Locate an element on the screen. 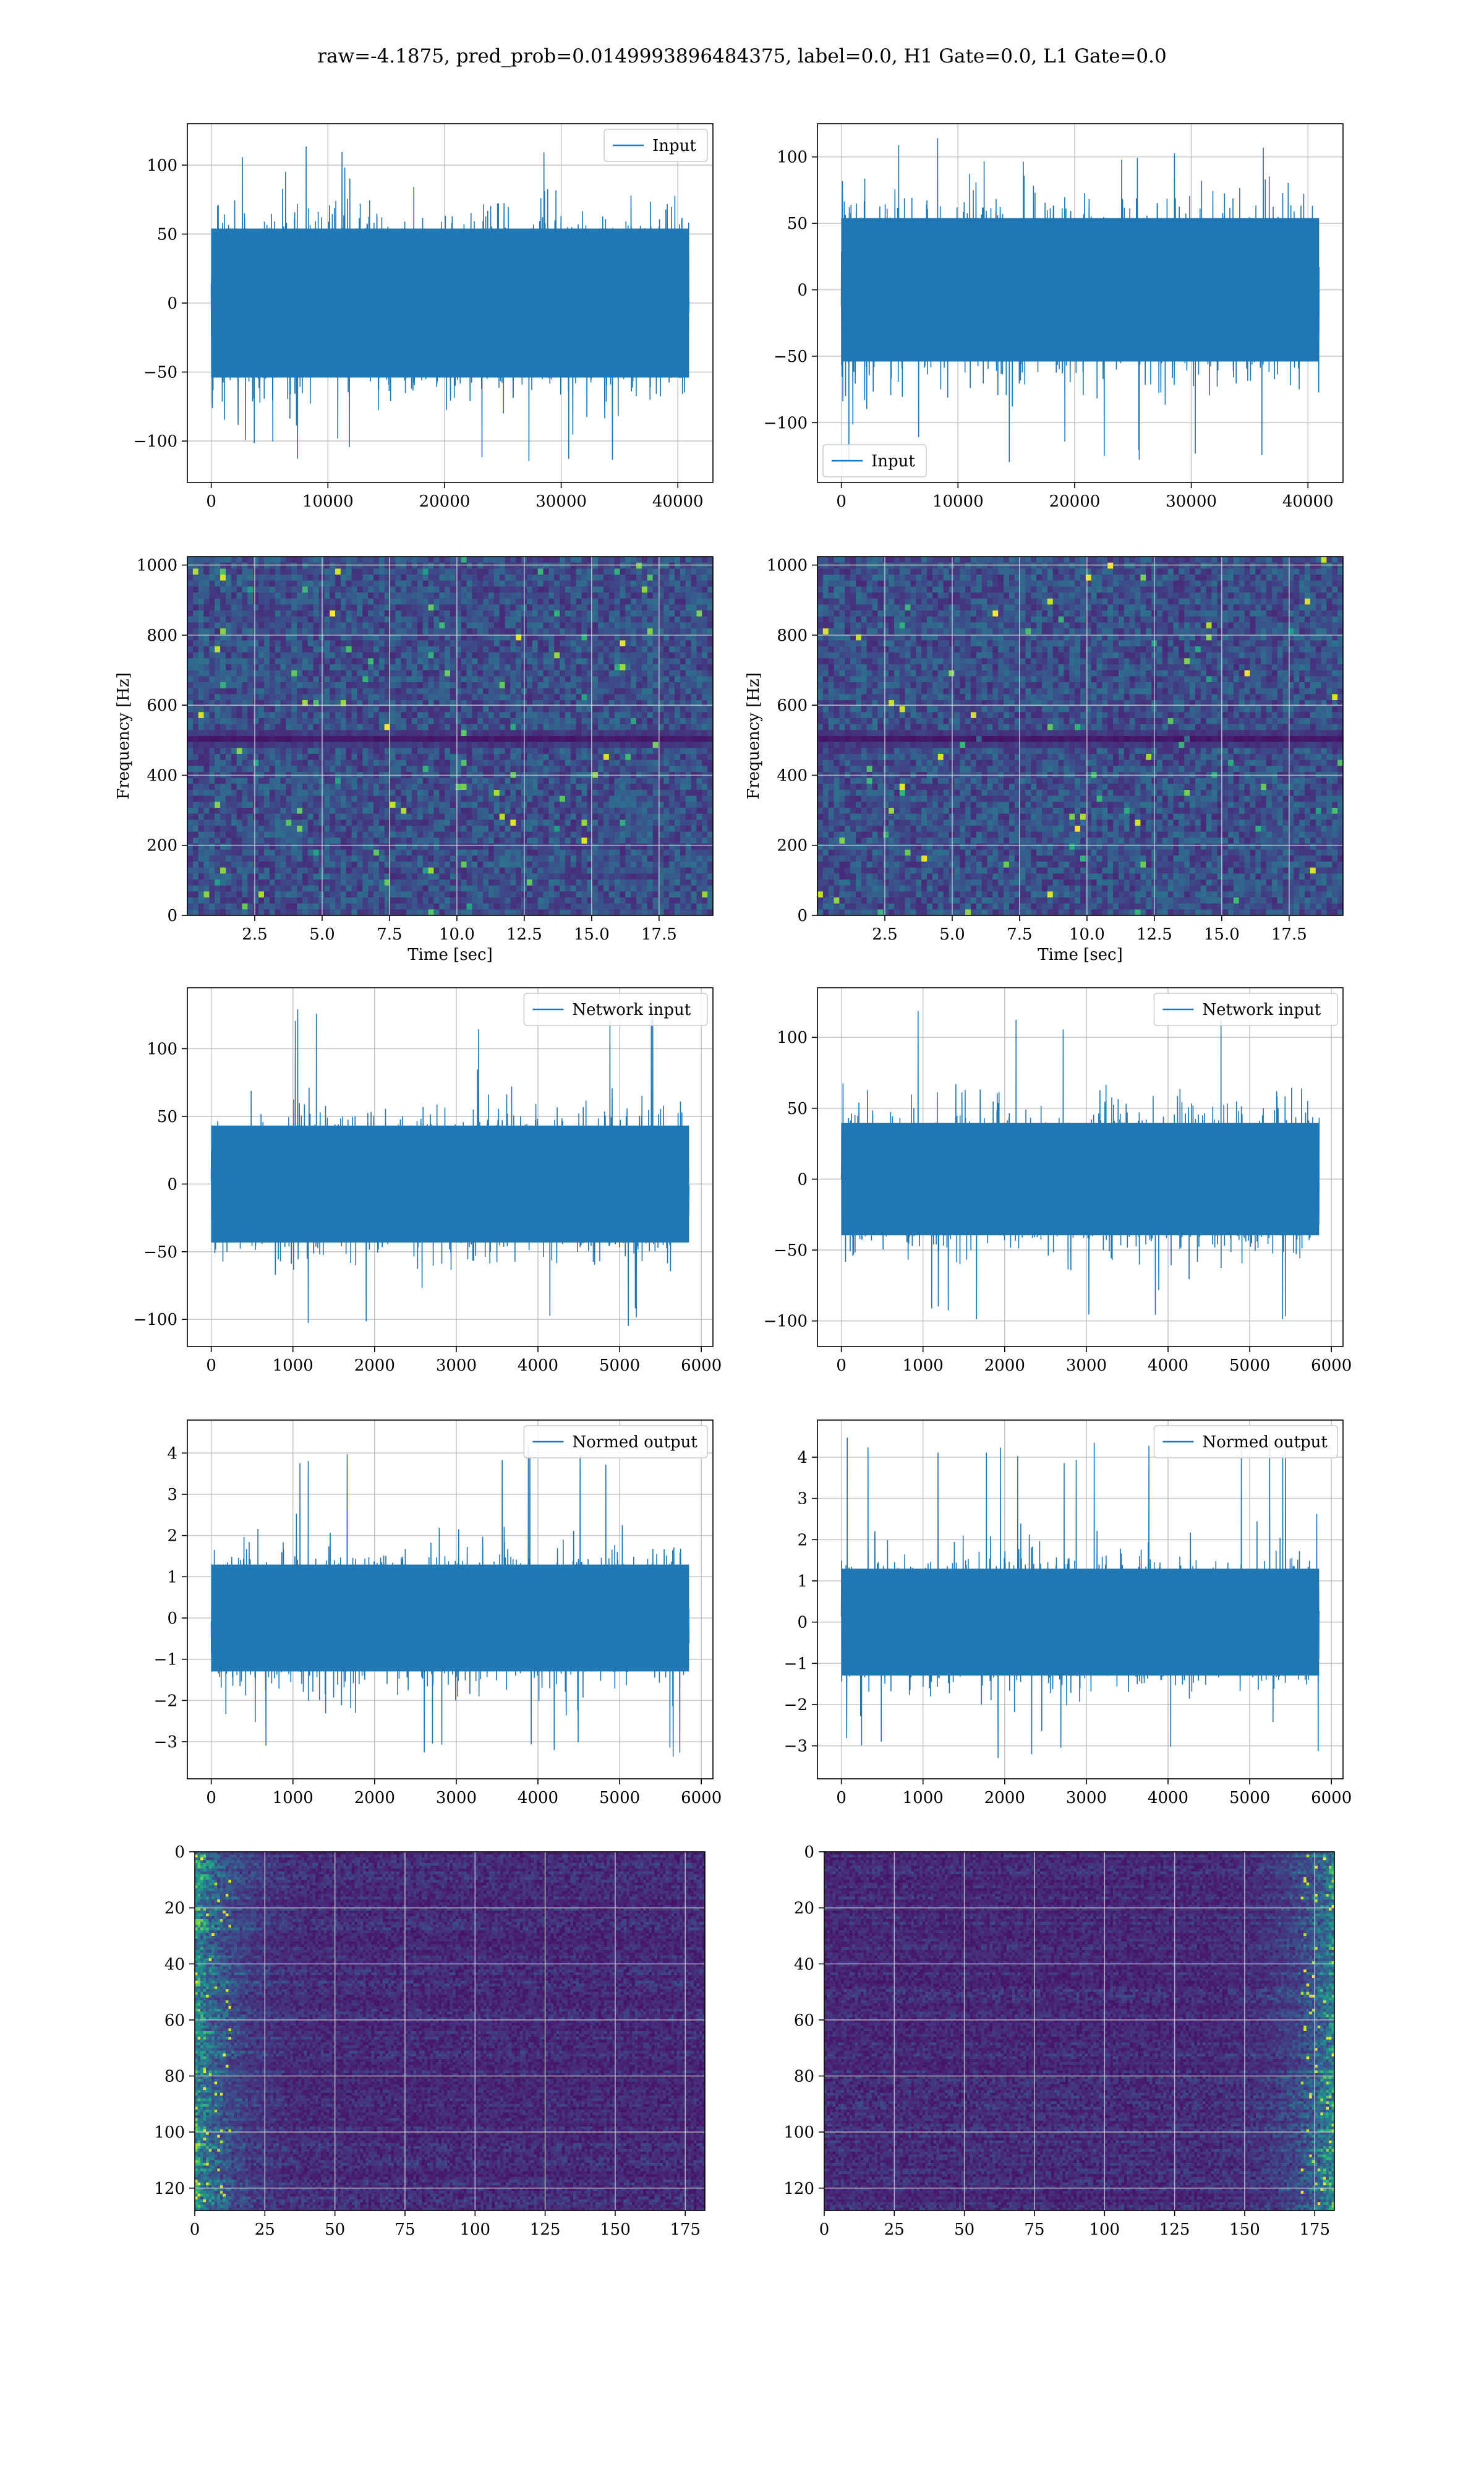 The width and height of the screenshot is (1484, 2474). x-tick-label: 17.5 is located at coordinates (1289, 934).